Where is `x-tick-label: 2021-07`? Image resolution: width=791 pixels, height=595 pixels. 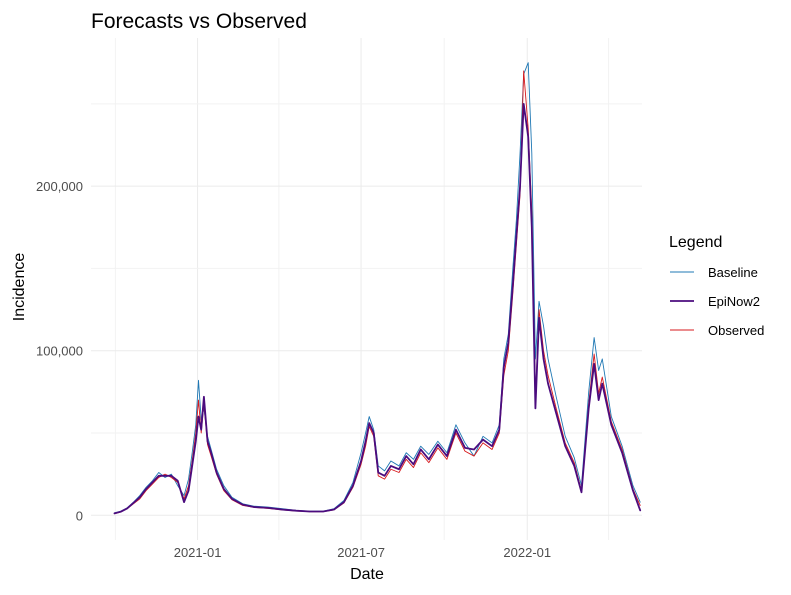
x-tick-label: 2021-07 is located at coordinates (361, 552).